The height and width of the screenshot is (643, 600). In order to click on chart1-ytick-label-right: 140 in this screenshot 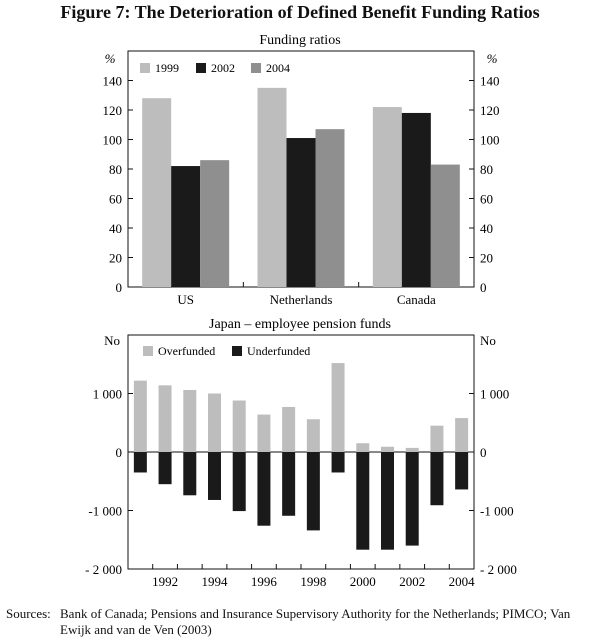, I will do `click(490, 81)`.